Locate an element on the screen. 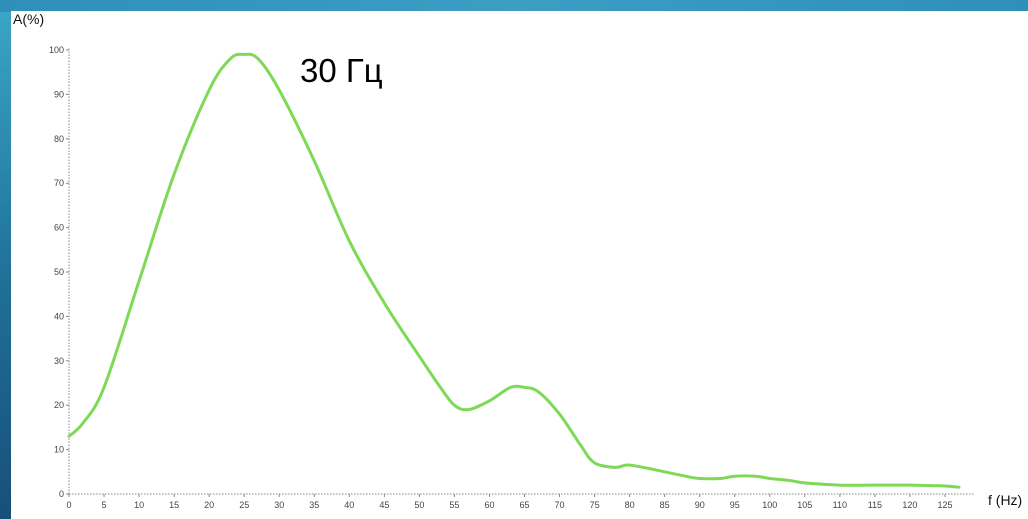 This screenshot has height=519, width=1028. x-tick-label: 65 is located at coordinates (525, 505).